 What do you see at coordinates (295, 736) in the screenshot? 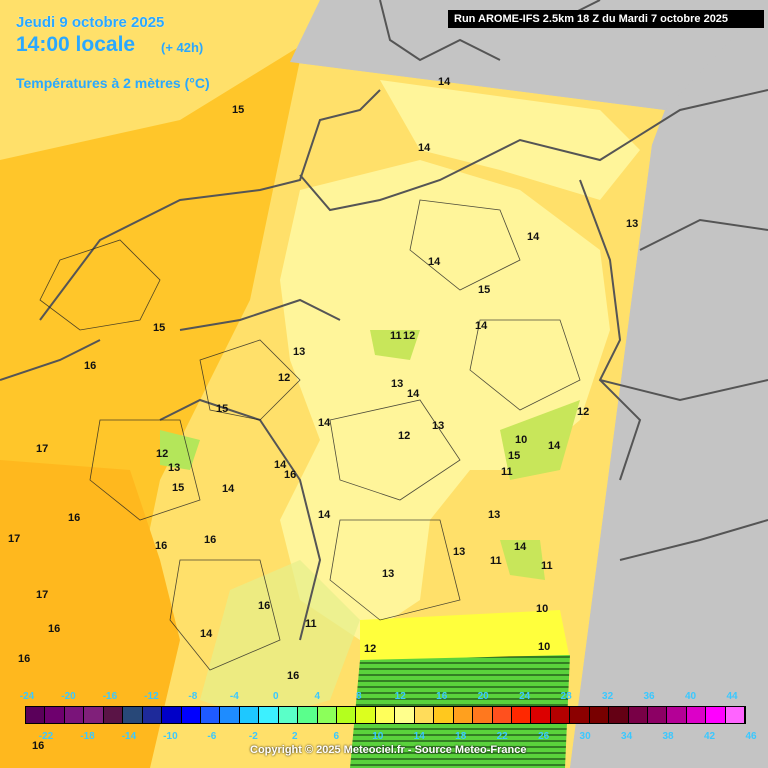
I see `scale-tick-bottom: 2` at bounding box center [295, 736].